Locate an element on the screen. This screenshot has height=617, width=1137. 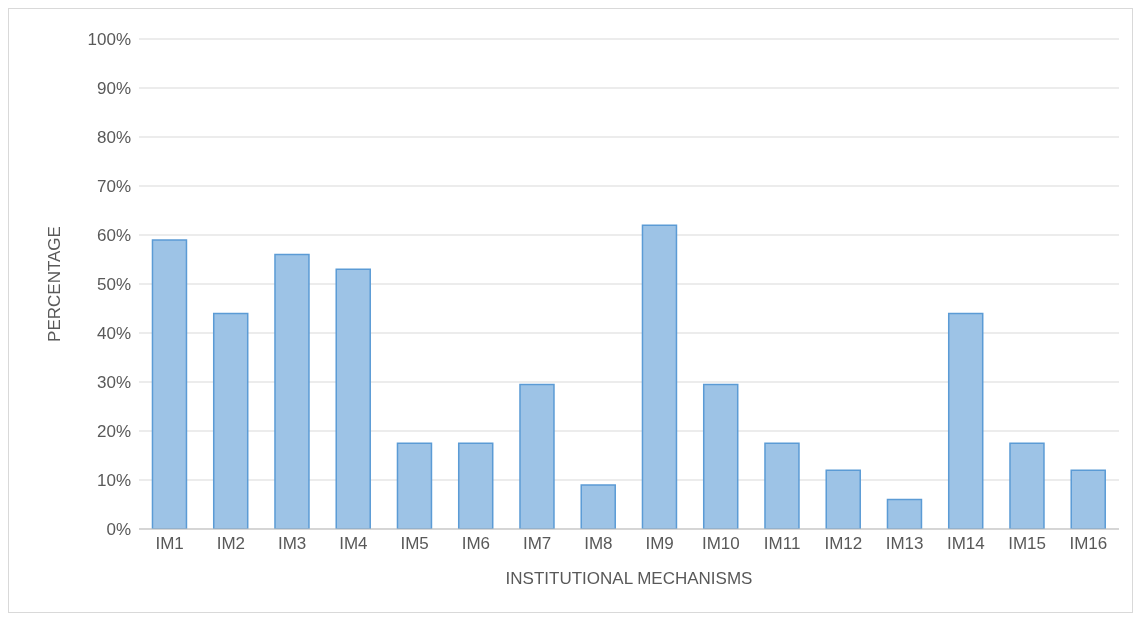
x-tick-label: IM12 is located at coordinates (843, 544).